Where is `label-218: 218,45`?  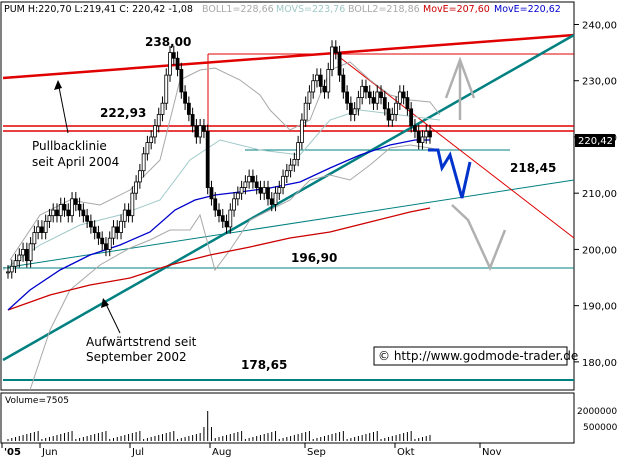 label-218: 218,45 is located at coordinates (533, 168).